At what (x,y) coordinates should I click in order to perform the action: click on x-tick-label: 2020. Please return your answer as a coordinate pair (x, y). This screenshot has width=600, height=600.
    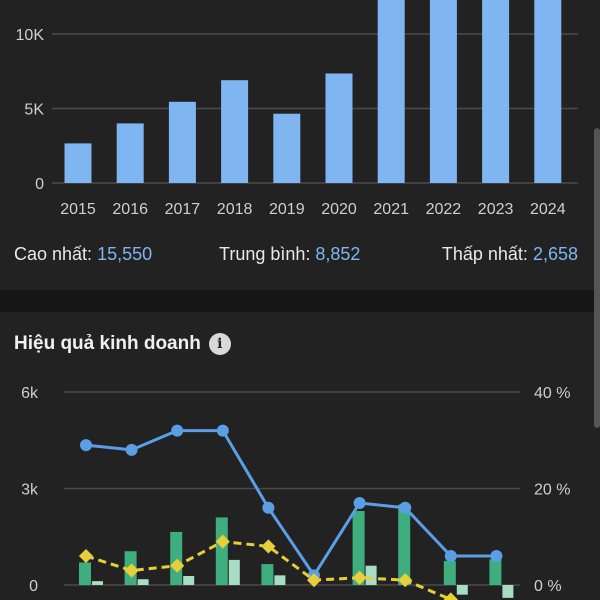
    Looking at the image, I should click on (339, 209).